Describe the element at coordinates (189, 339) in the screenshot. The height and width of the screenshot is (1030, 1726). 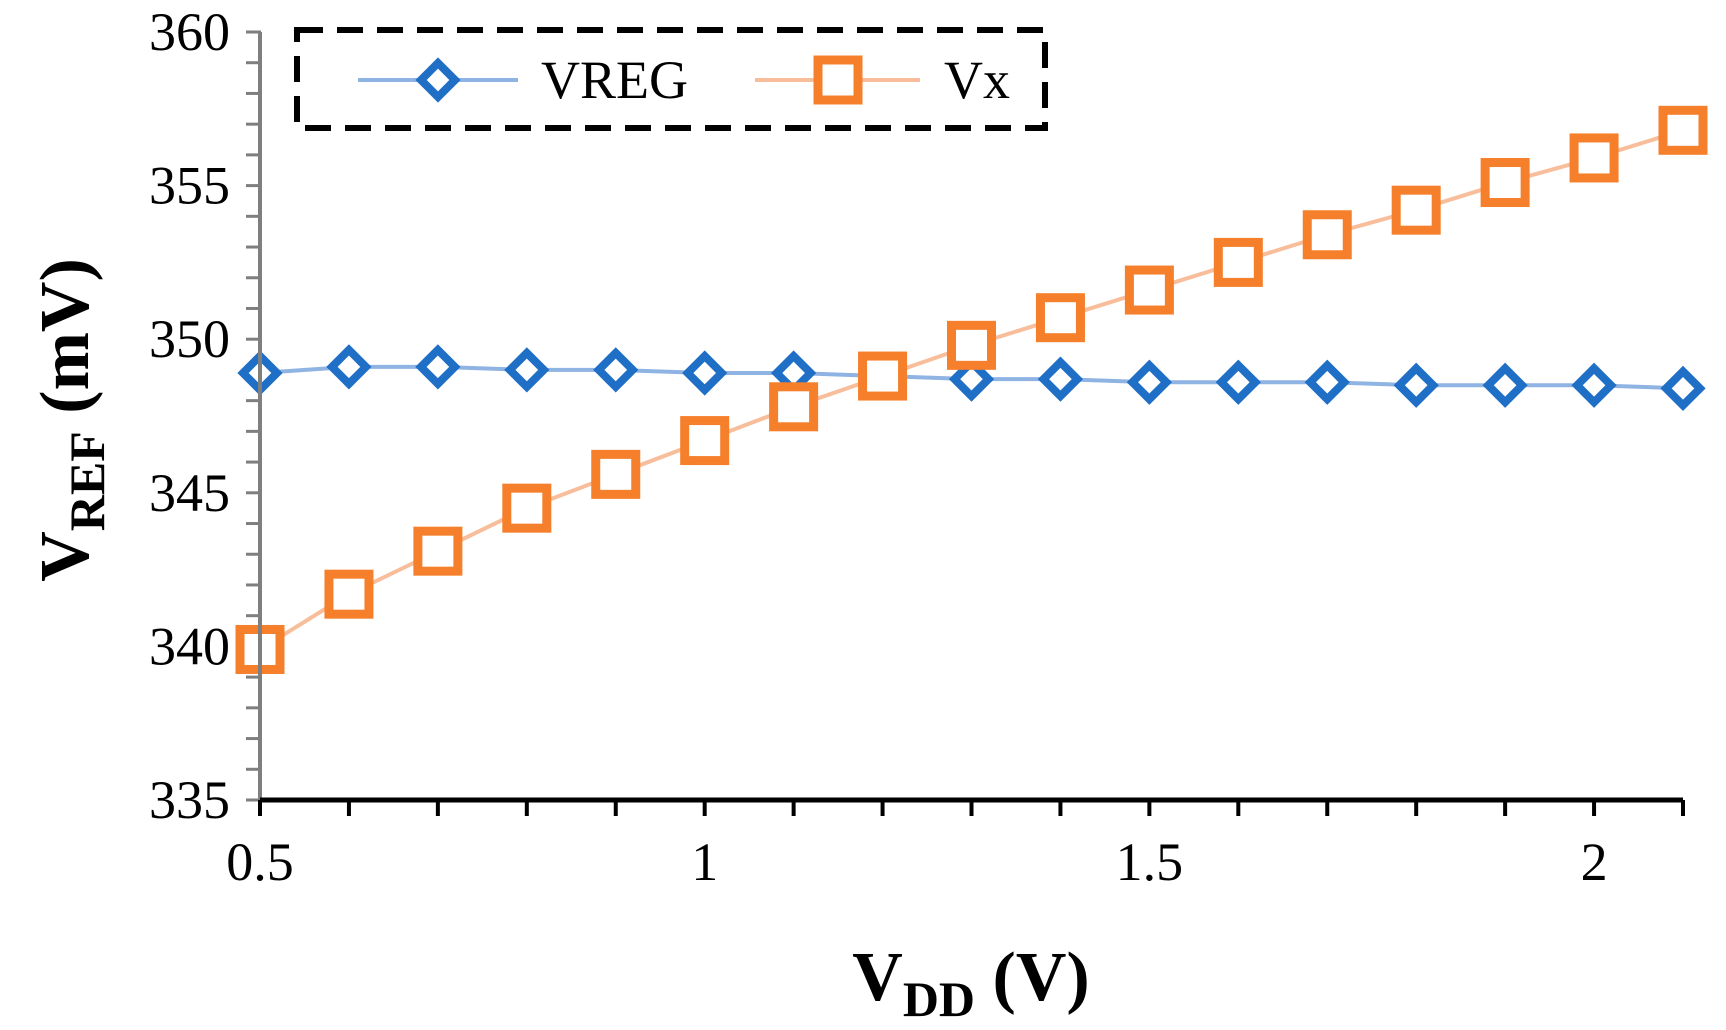
I see `y-tick-label: 350` at that location.